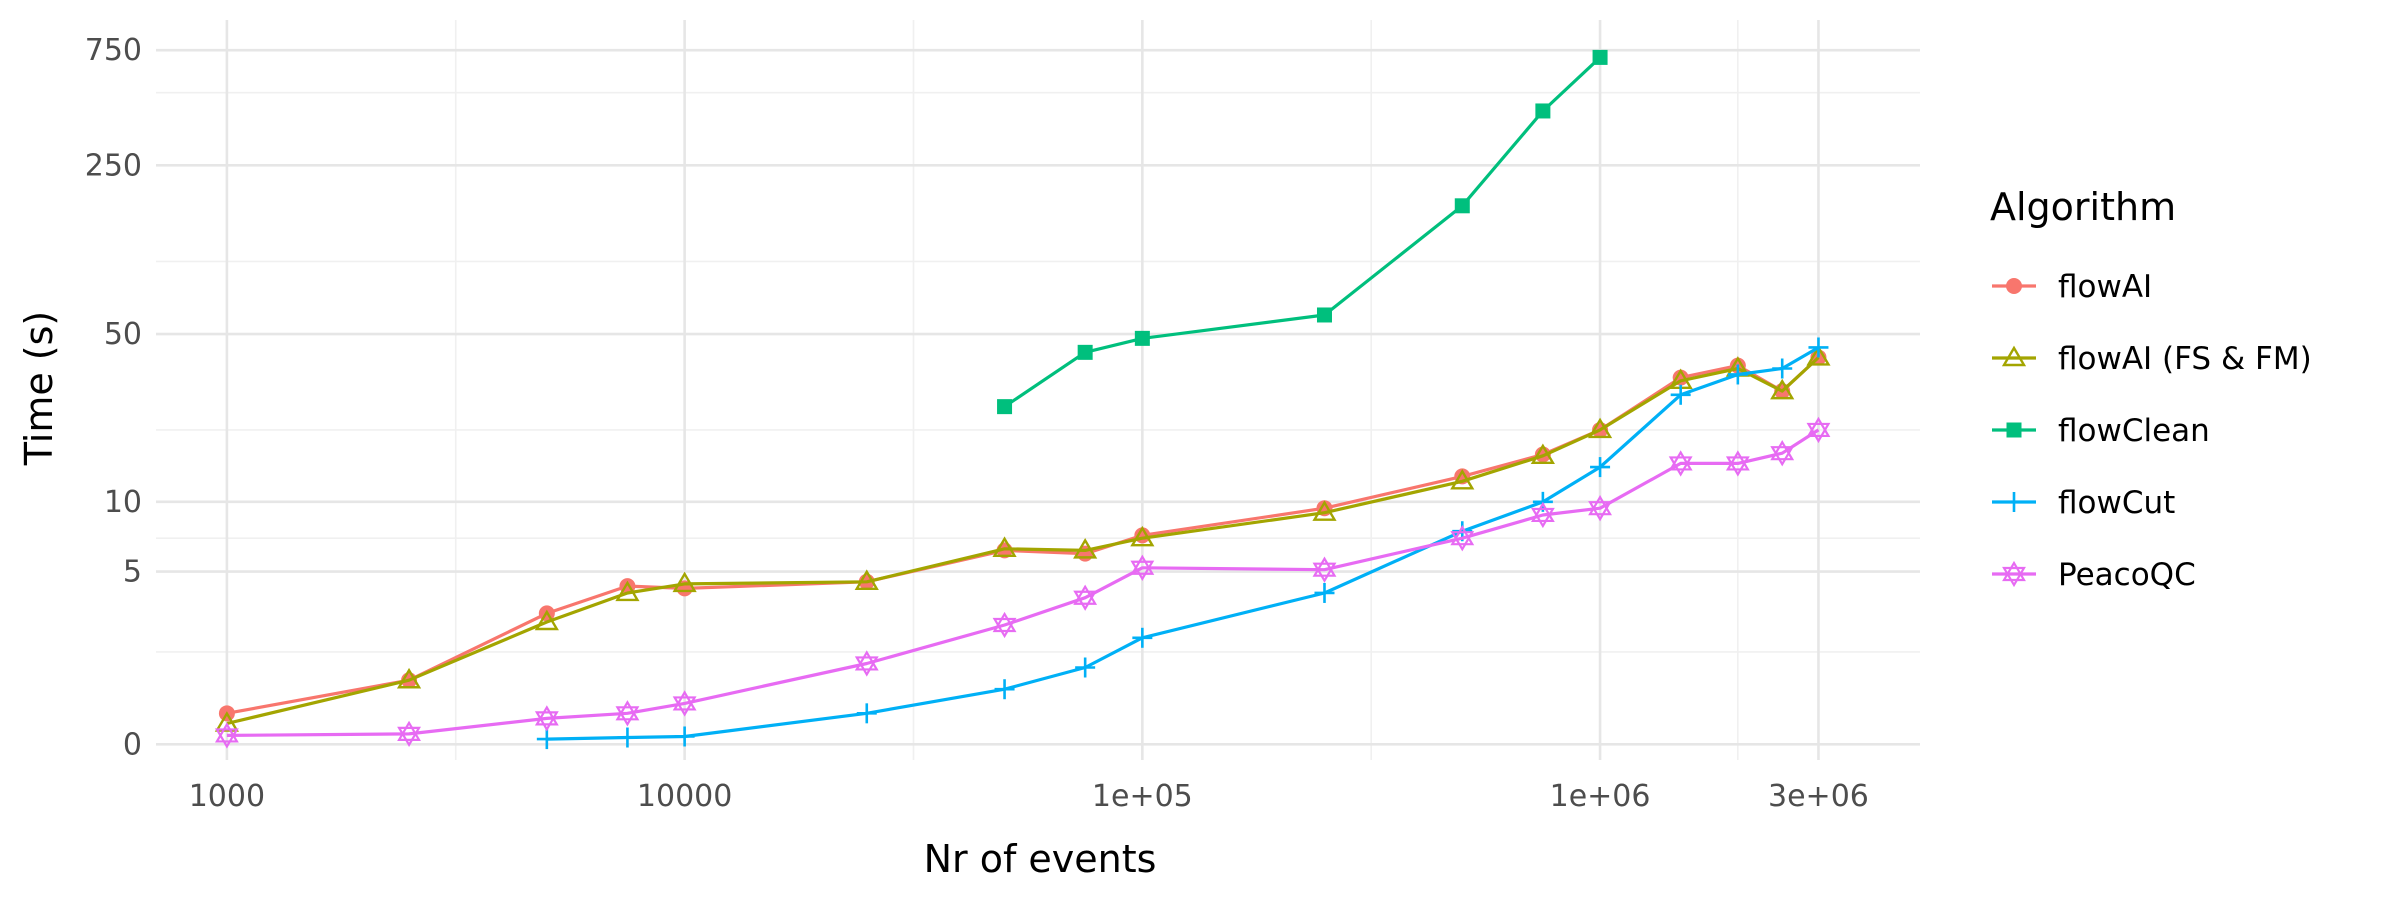 The height and width of the screenshot is (904, 2400). I want to click on legend-item-peacoqc: PeacoQC, so click(2094, 575).